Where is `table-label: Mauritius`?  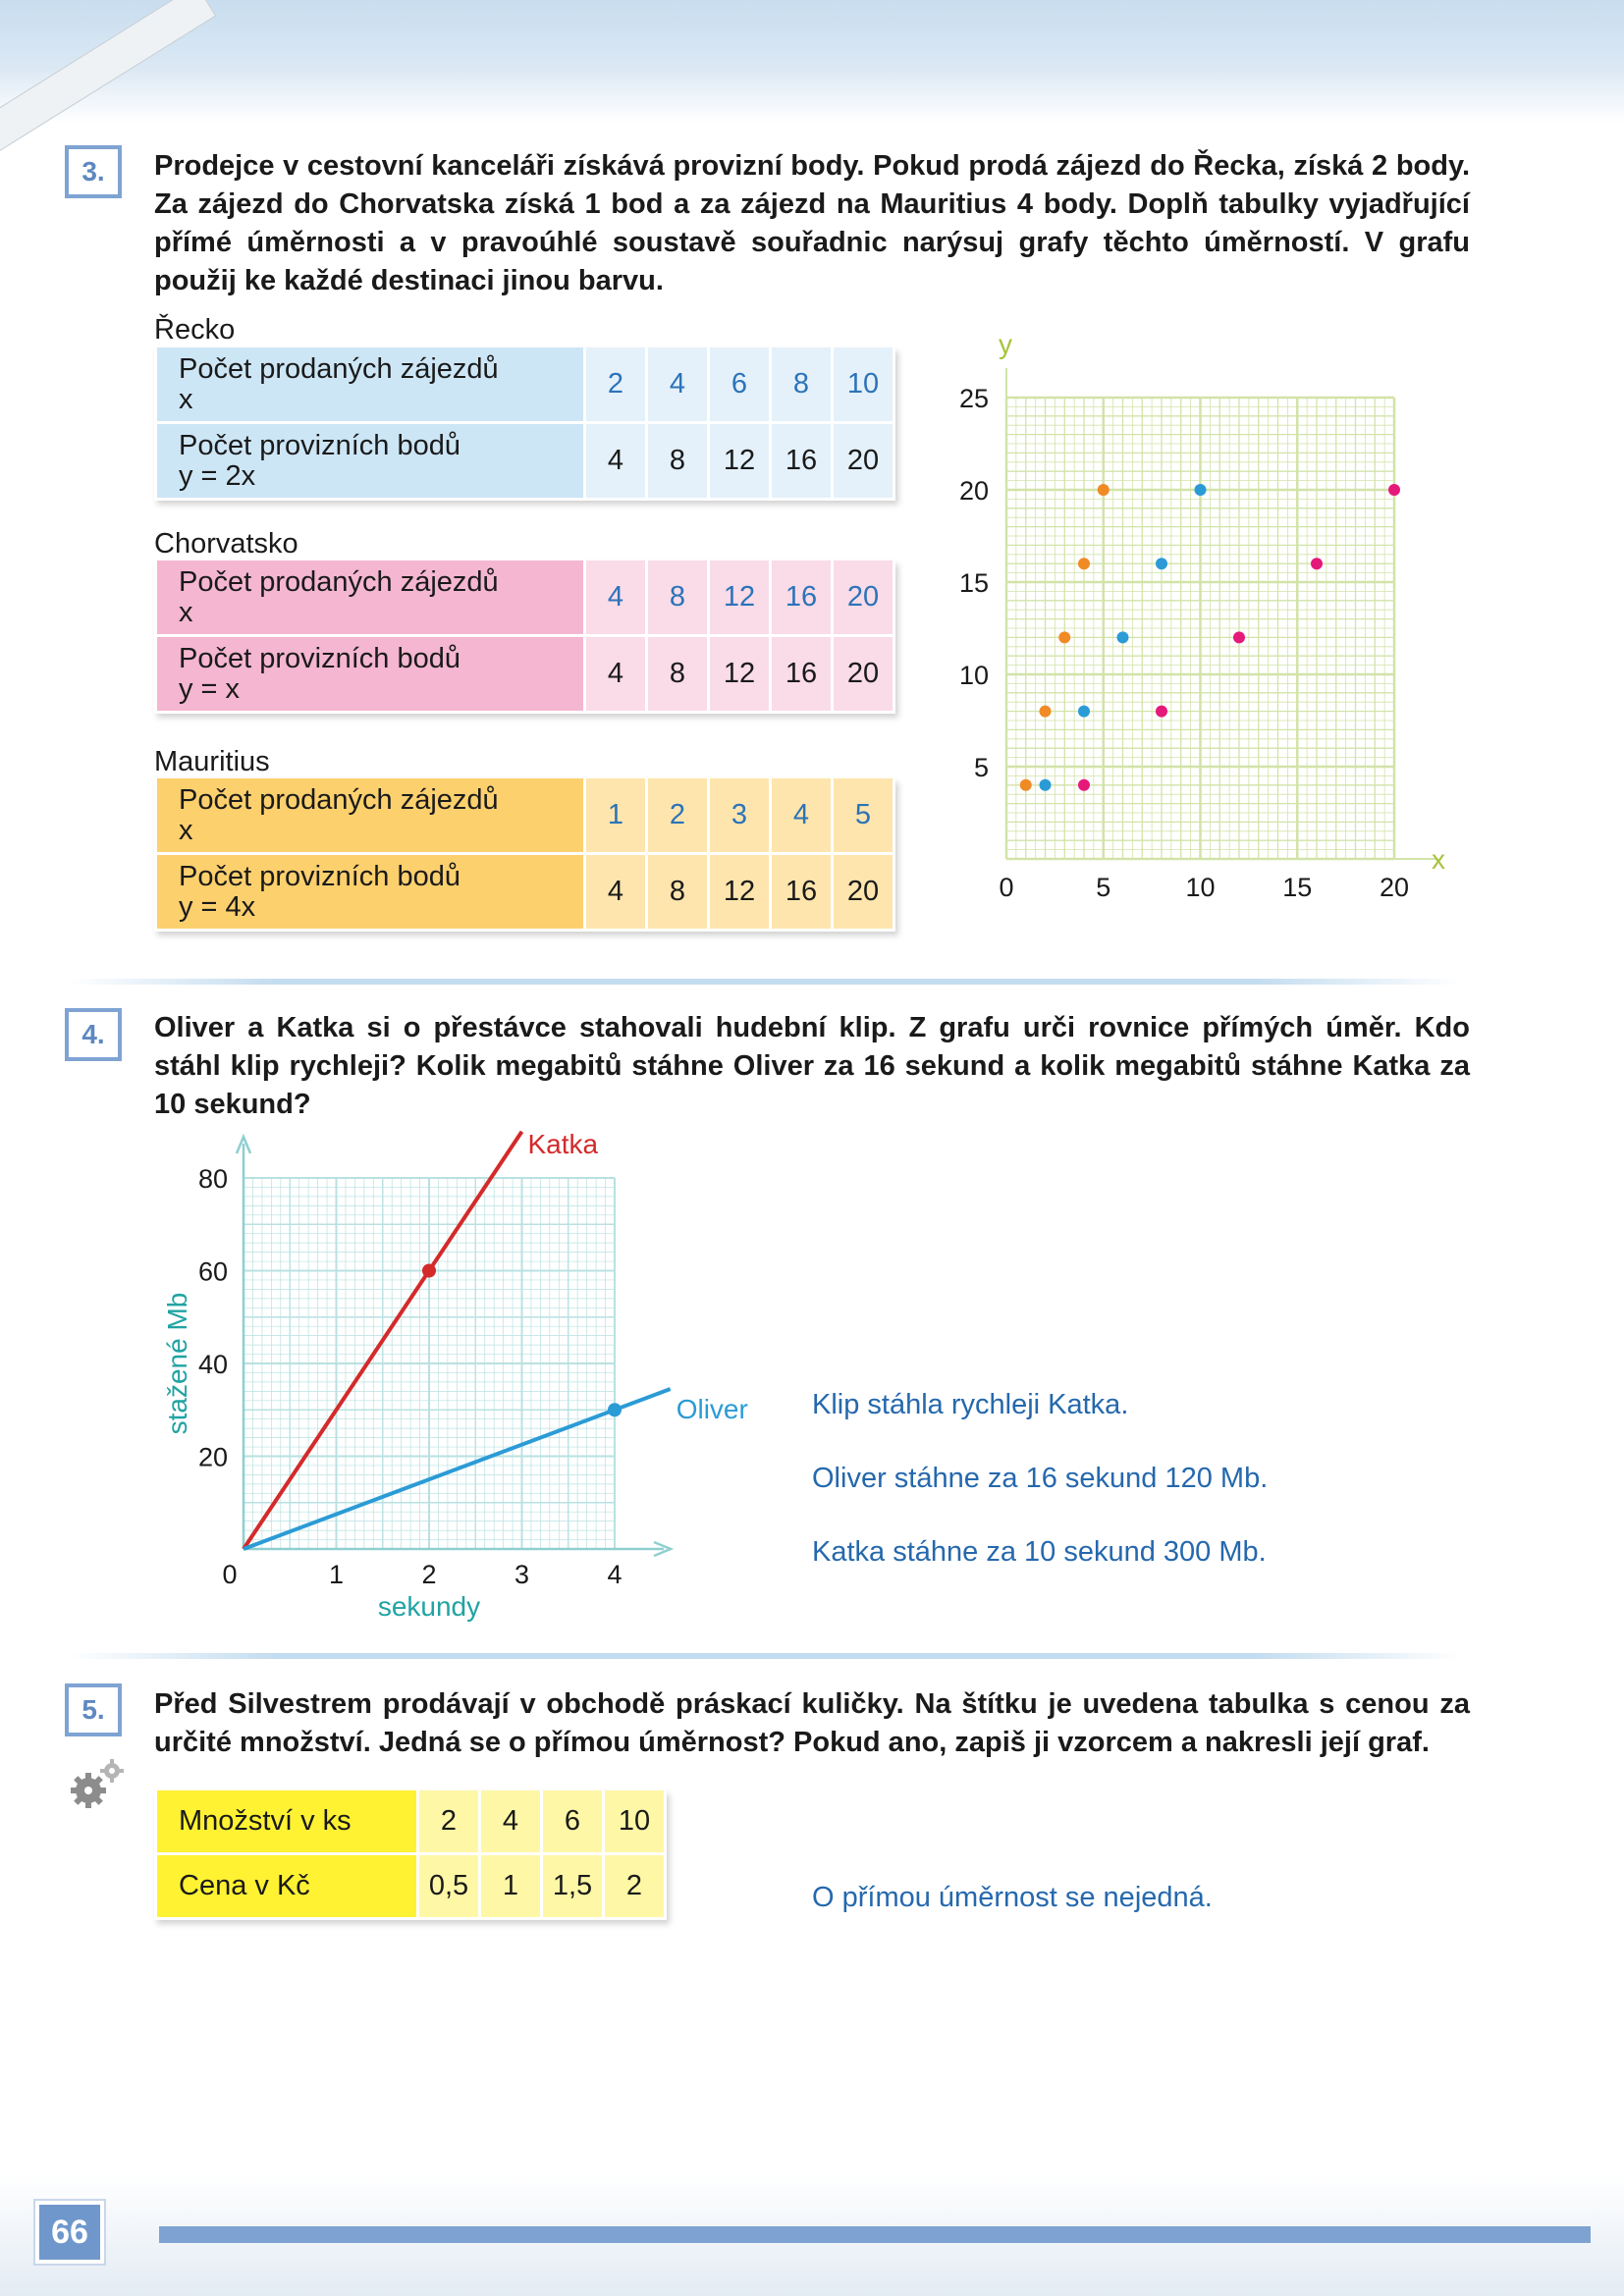 table-label: Mauritius is located at coordinates (212, 761).